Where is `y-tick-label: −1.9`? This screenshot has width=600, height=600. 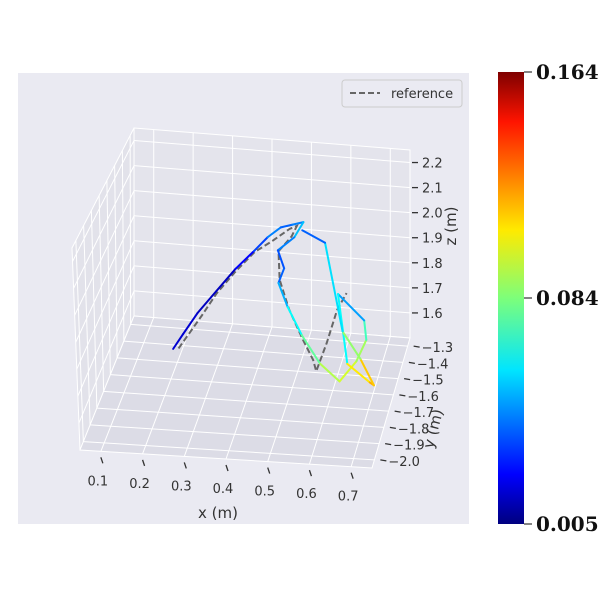
y-tick-label: −1.9 is located at coordinates (409, 446).